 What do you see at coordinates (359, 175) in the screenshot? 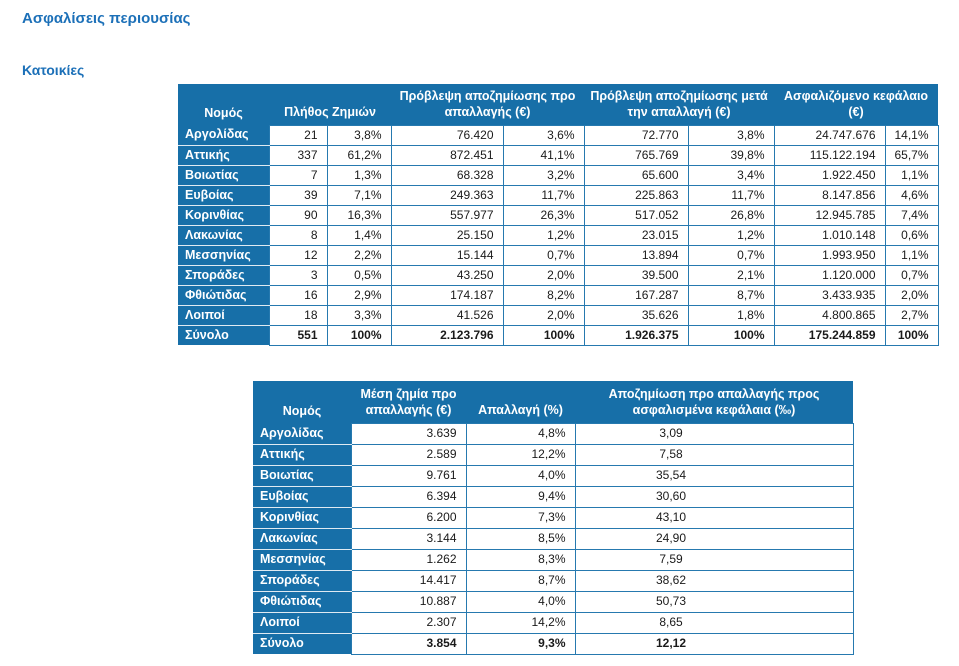
I see `cell-count_pct: 1,3%` at bounding box center [359, 175].